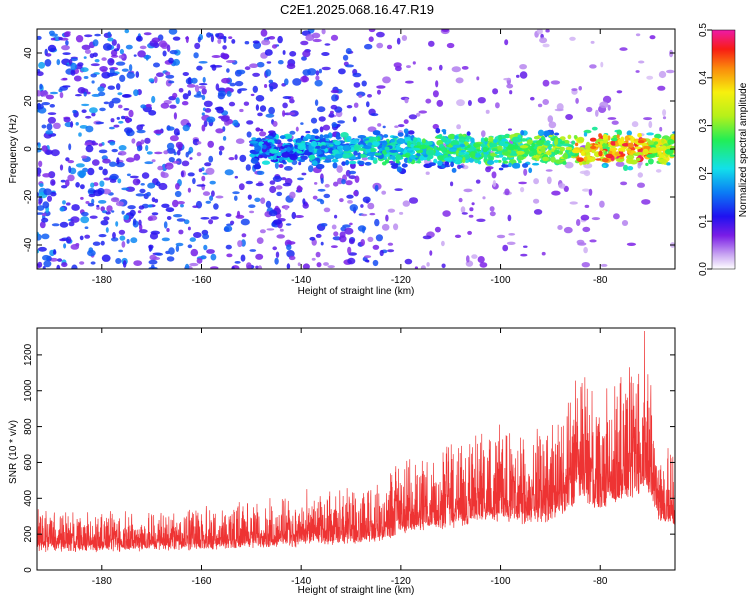 This screenshot has height=600, width=750. I want to click on colorbar-tick-label: 0.5, so click(703, 30).